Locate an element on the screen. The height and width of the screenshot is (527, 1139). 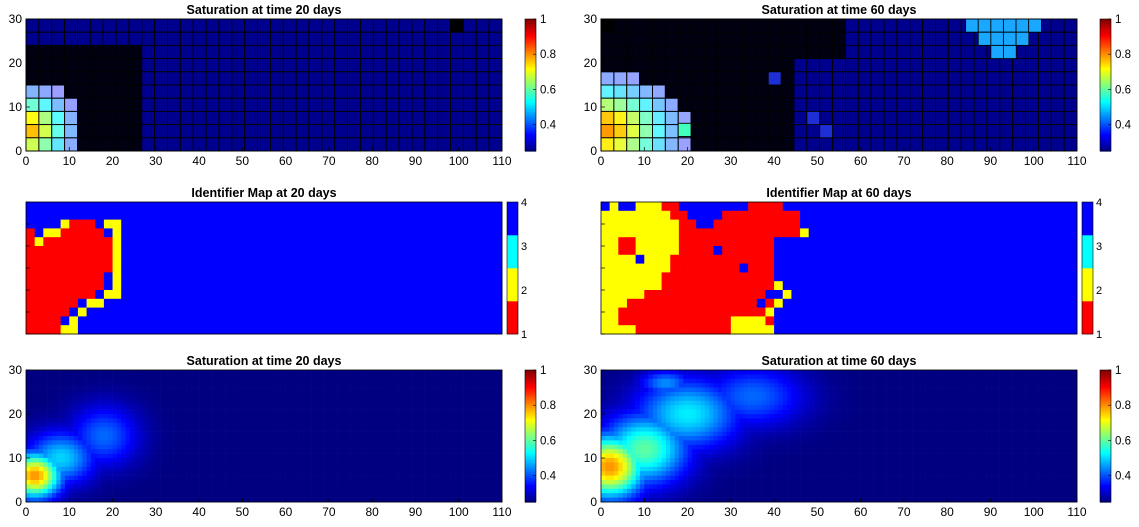
x-tick-label: 20 is located at coordinates (113, 161).